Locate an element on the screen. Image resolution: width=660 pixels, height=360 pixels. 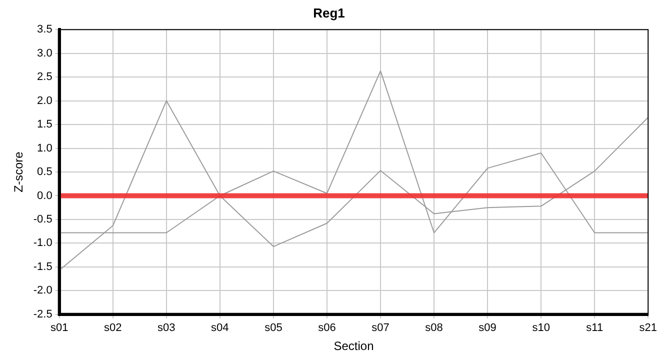
y-tick-label: 3.0 is located at coordinates (44, 53).